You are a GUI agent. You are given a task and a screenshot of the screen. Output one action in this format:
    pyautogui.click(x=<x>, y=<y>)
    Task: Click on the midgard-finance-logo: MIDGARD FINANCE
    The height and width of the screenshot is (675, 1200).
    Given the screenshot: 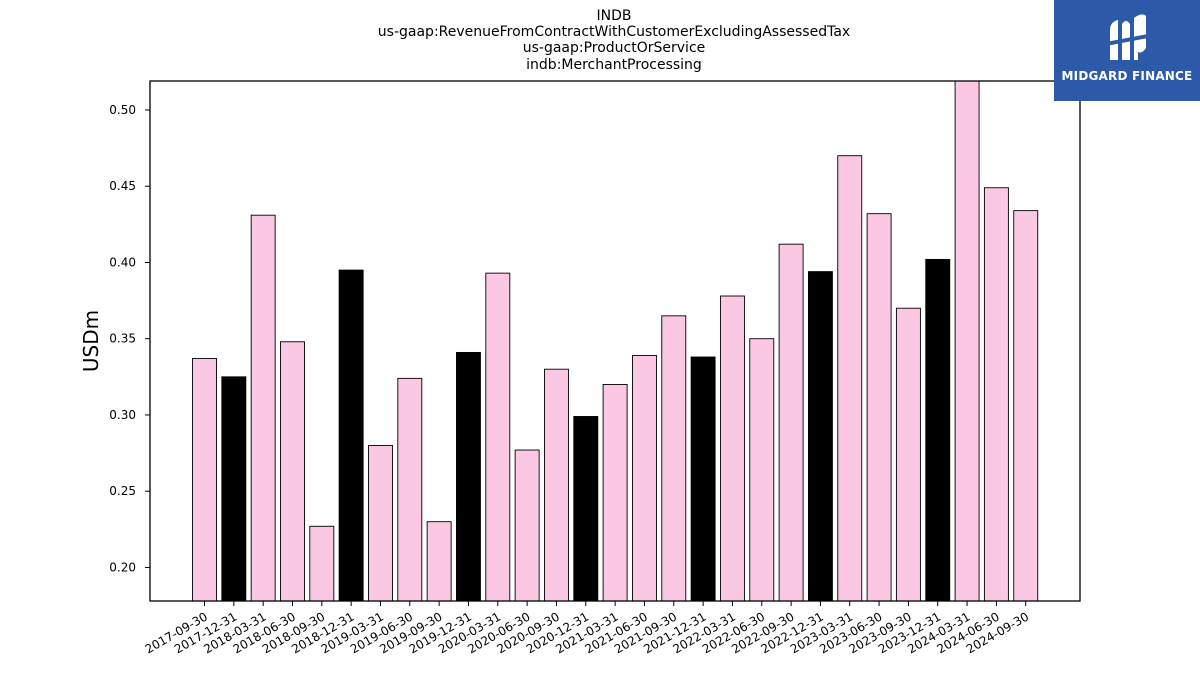 What is the action you would take?
    pyautogui.click(x=1127, y=50)
    